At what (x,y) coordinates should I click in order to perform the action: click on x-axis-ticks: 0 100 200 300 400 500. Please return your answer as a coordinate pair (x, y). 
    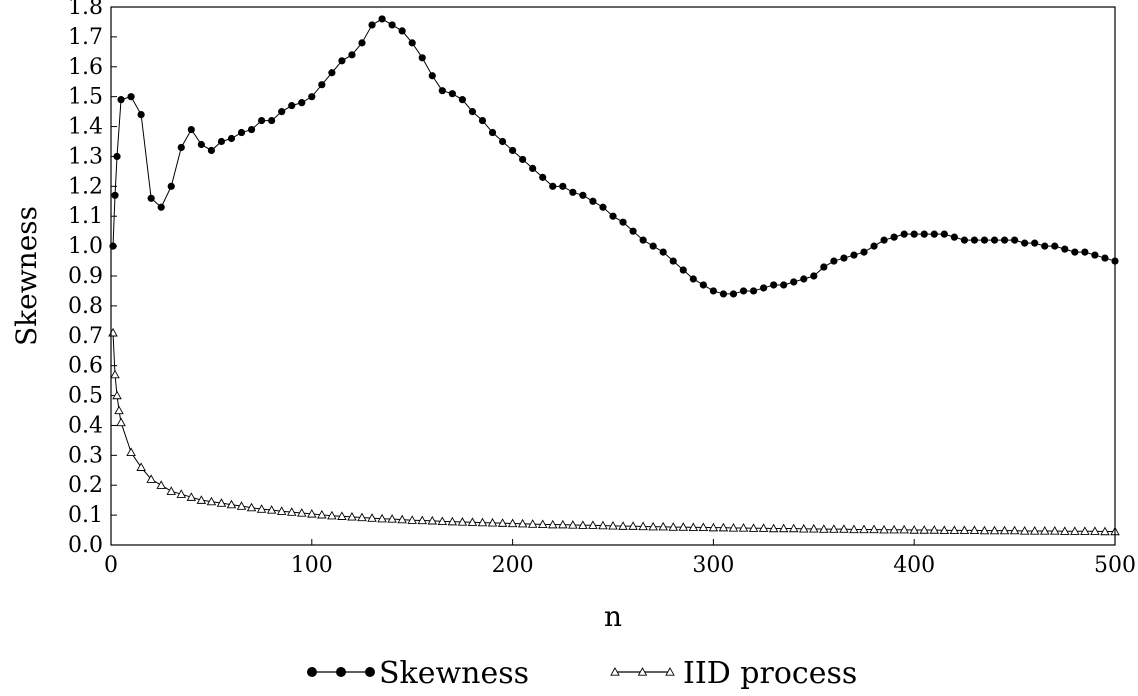
    Looking at the image, I should click on (620, 558).